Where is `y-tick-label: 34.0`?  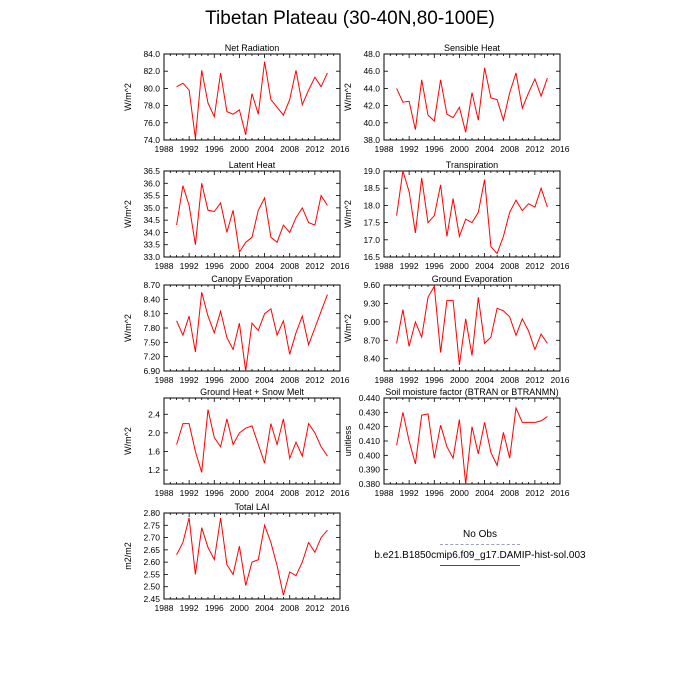 y-tick-label: 34.0 is located at coordinates (151, 232).